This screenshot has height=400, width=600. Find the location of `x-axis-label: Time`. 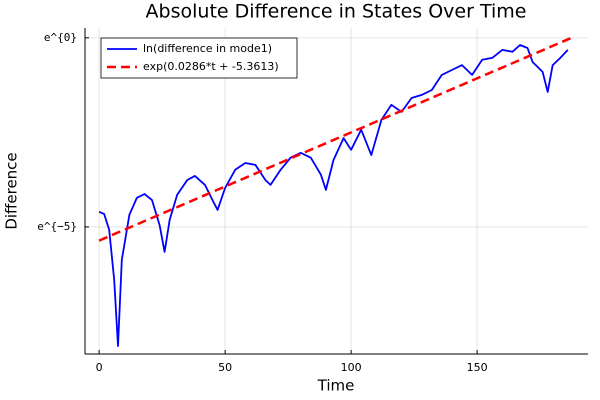

x-axis-label: Time is located at coordinates (336, 386).